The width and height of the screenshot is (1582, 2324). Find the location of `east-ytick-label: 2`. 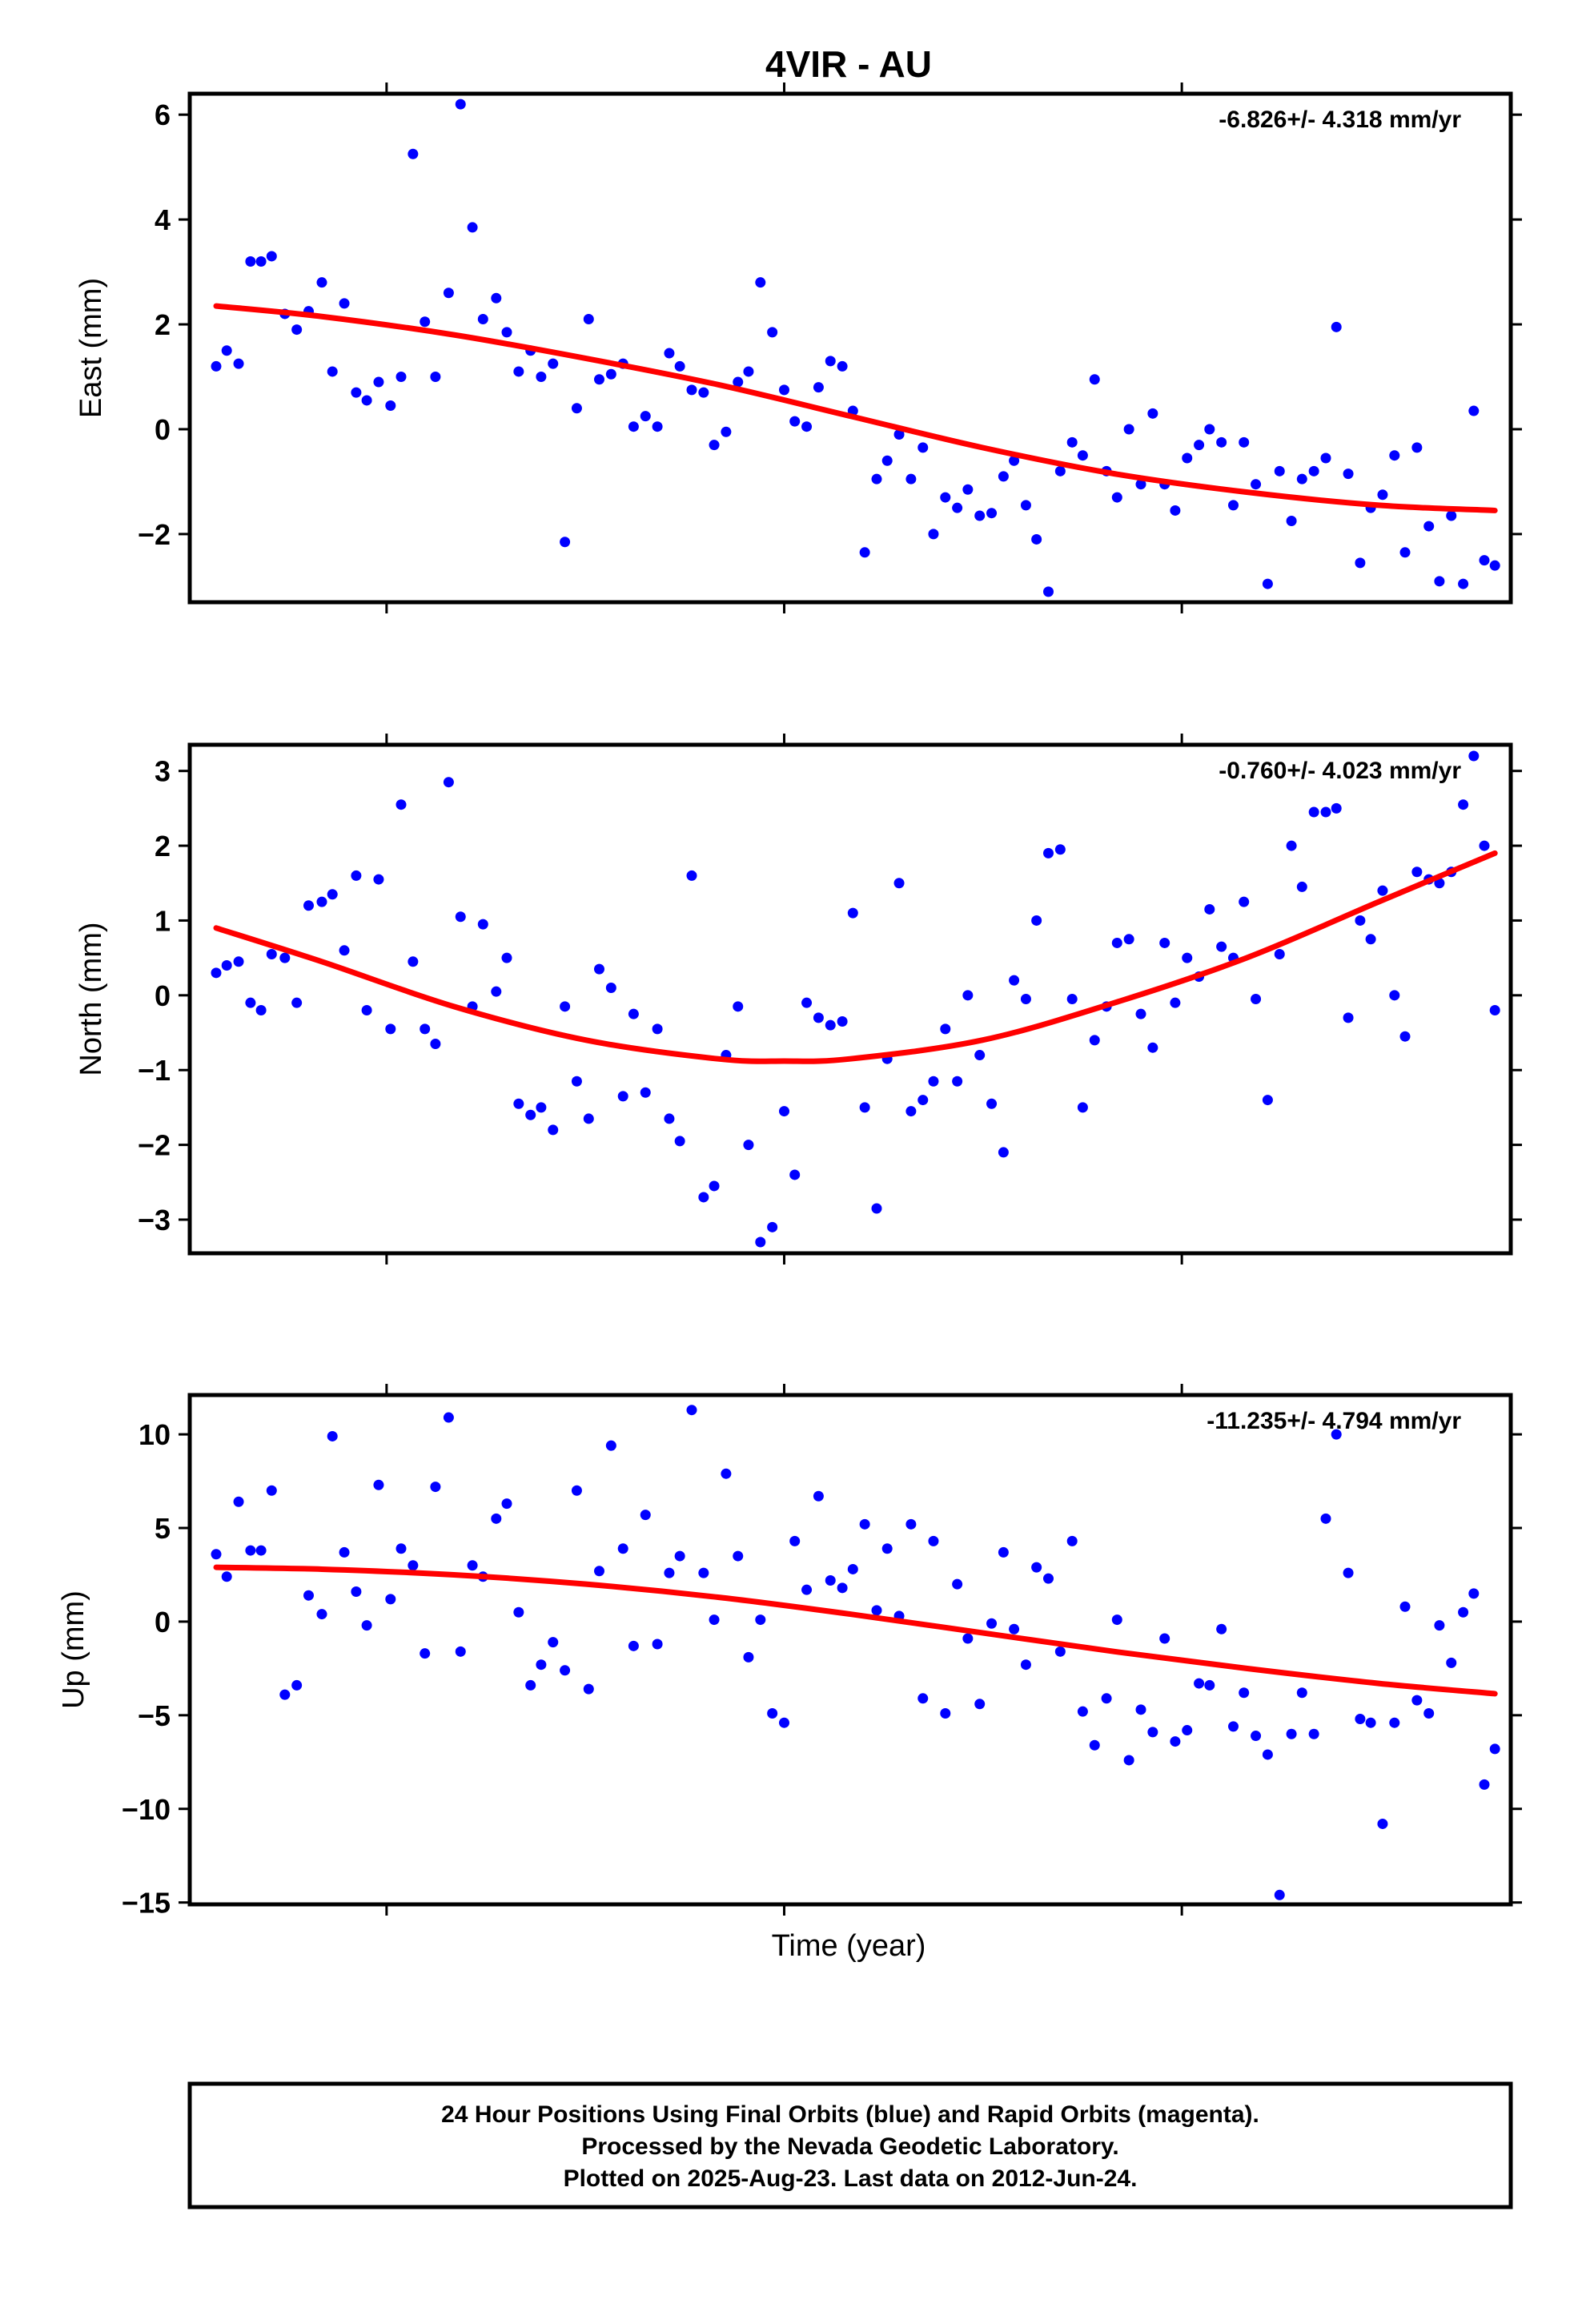

east-ytick-label: 2 is located at coordinates (163, 324).